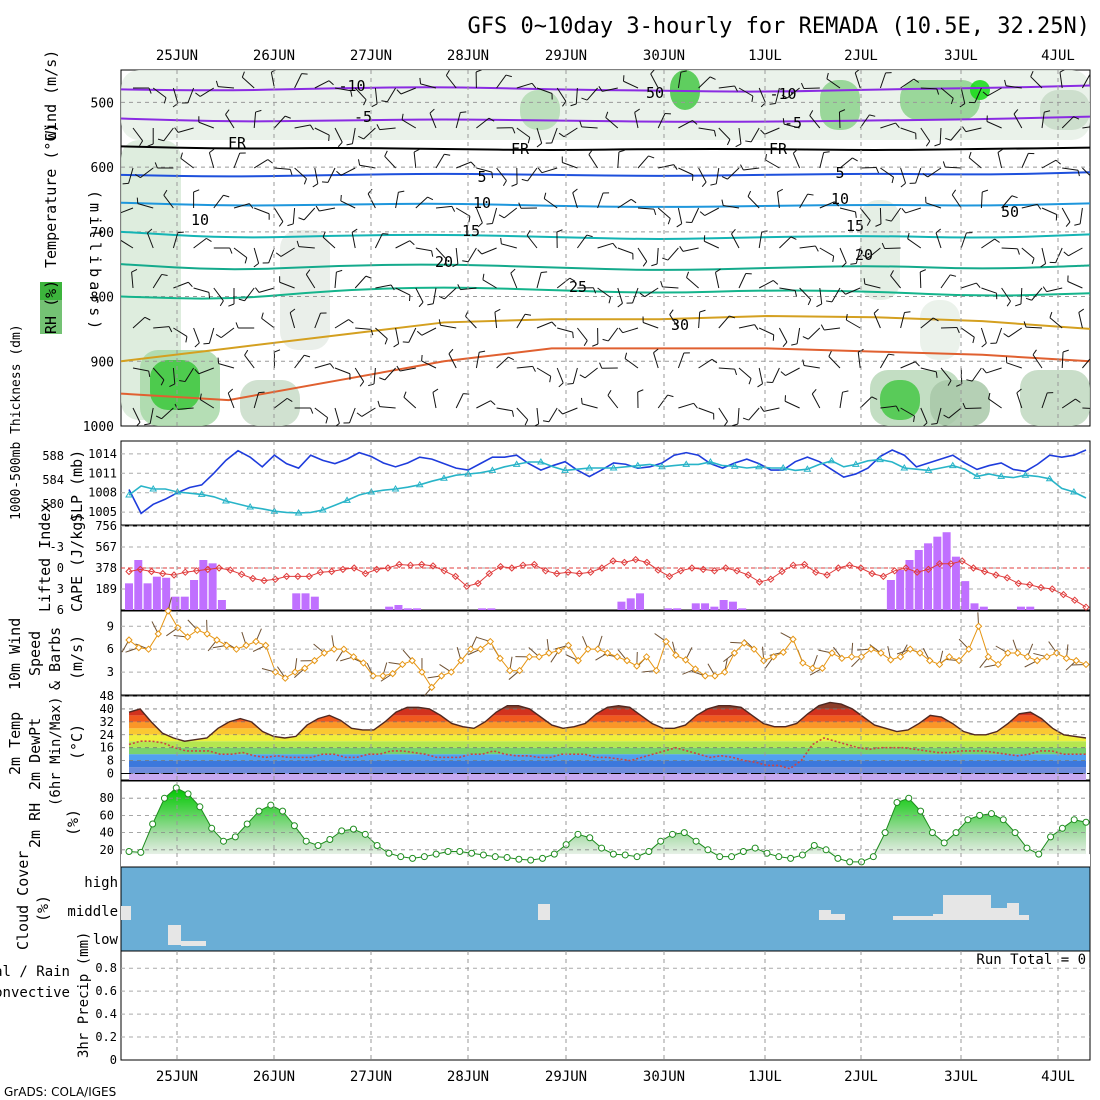 Image resolution: width=1100 pixels, height=1100 pixels. What do you see at coordinates (607, 757) in the screenshot?
I see `temp-band` at bounding box center [607, 757].